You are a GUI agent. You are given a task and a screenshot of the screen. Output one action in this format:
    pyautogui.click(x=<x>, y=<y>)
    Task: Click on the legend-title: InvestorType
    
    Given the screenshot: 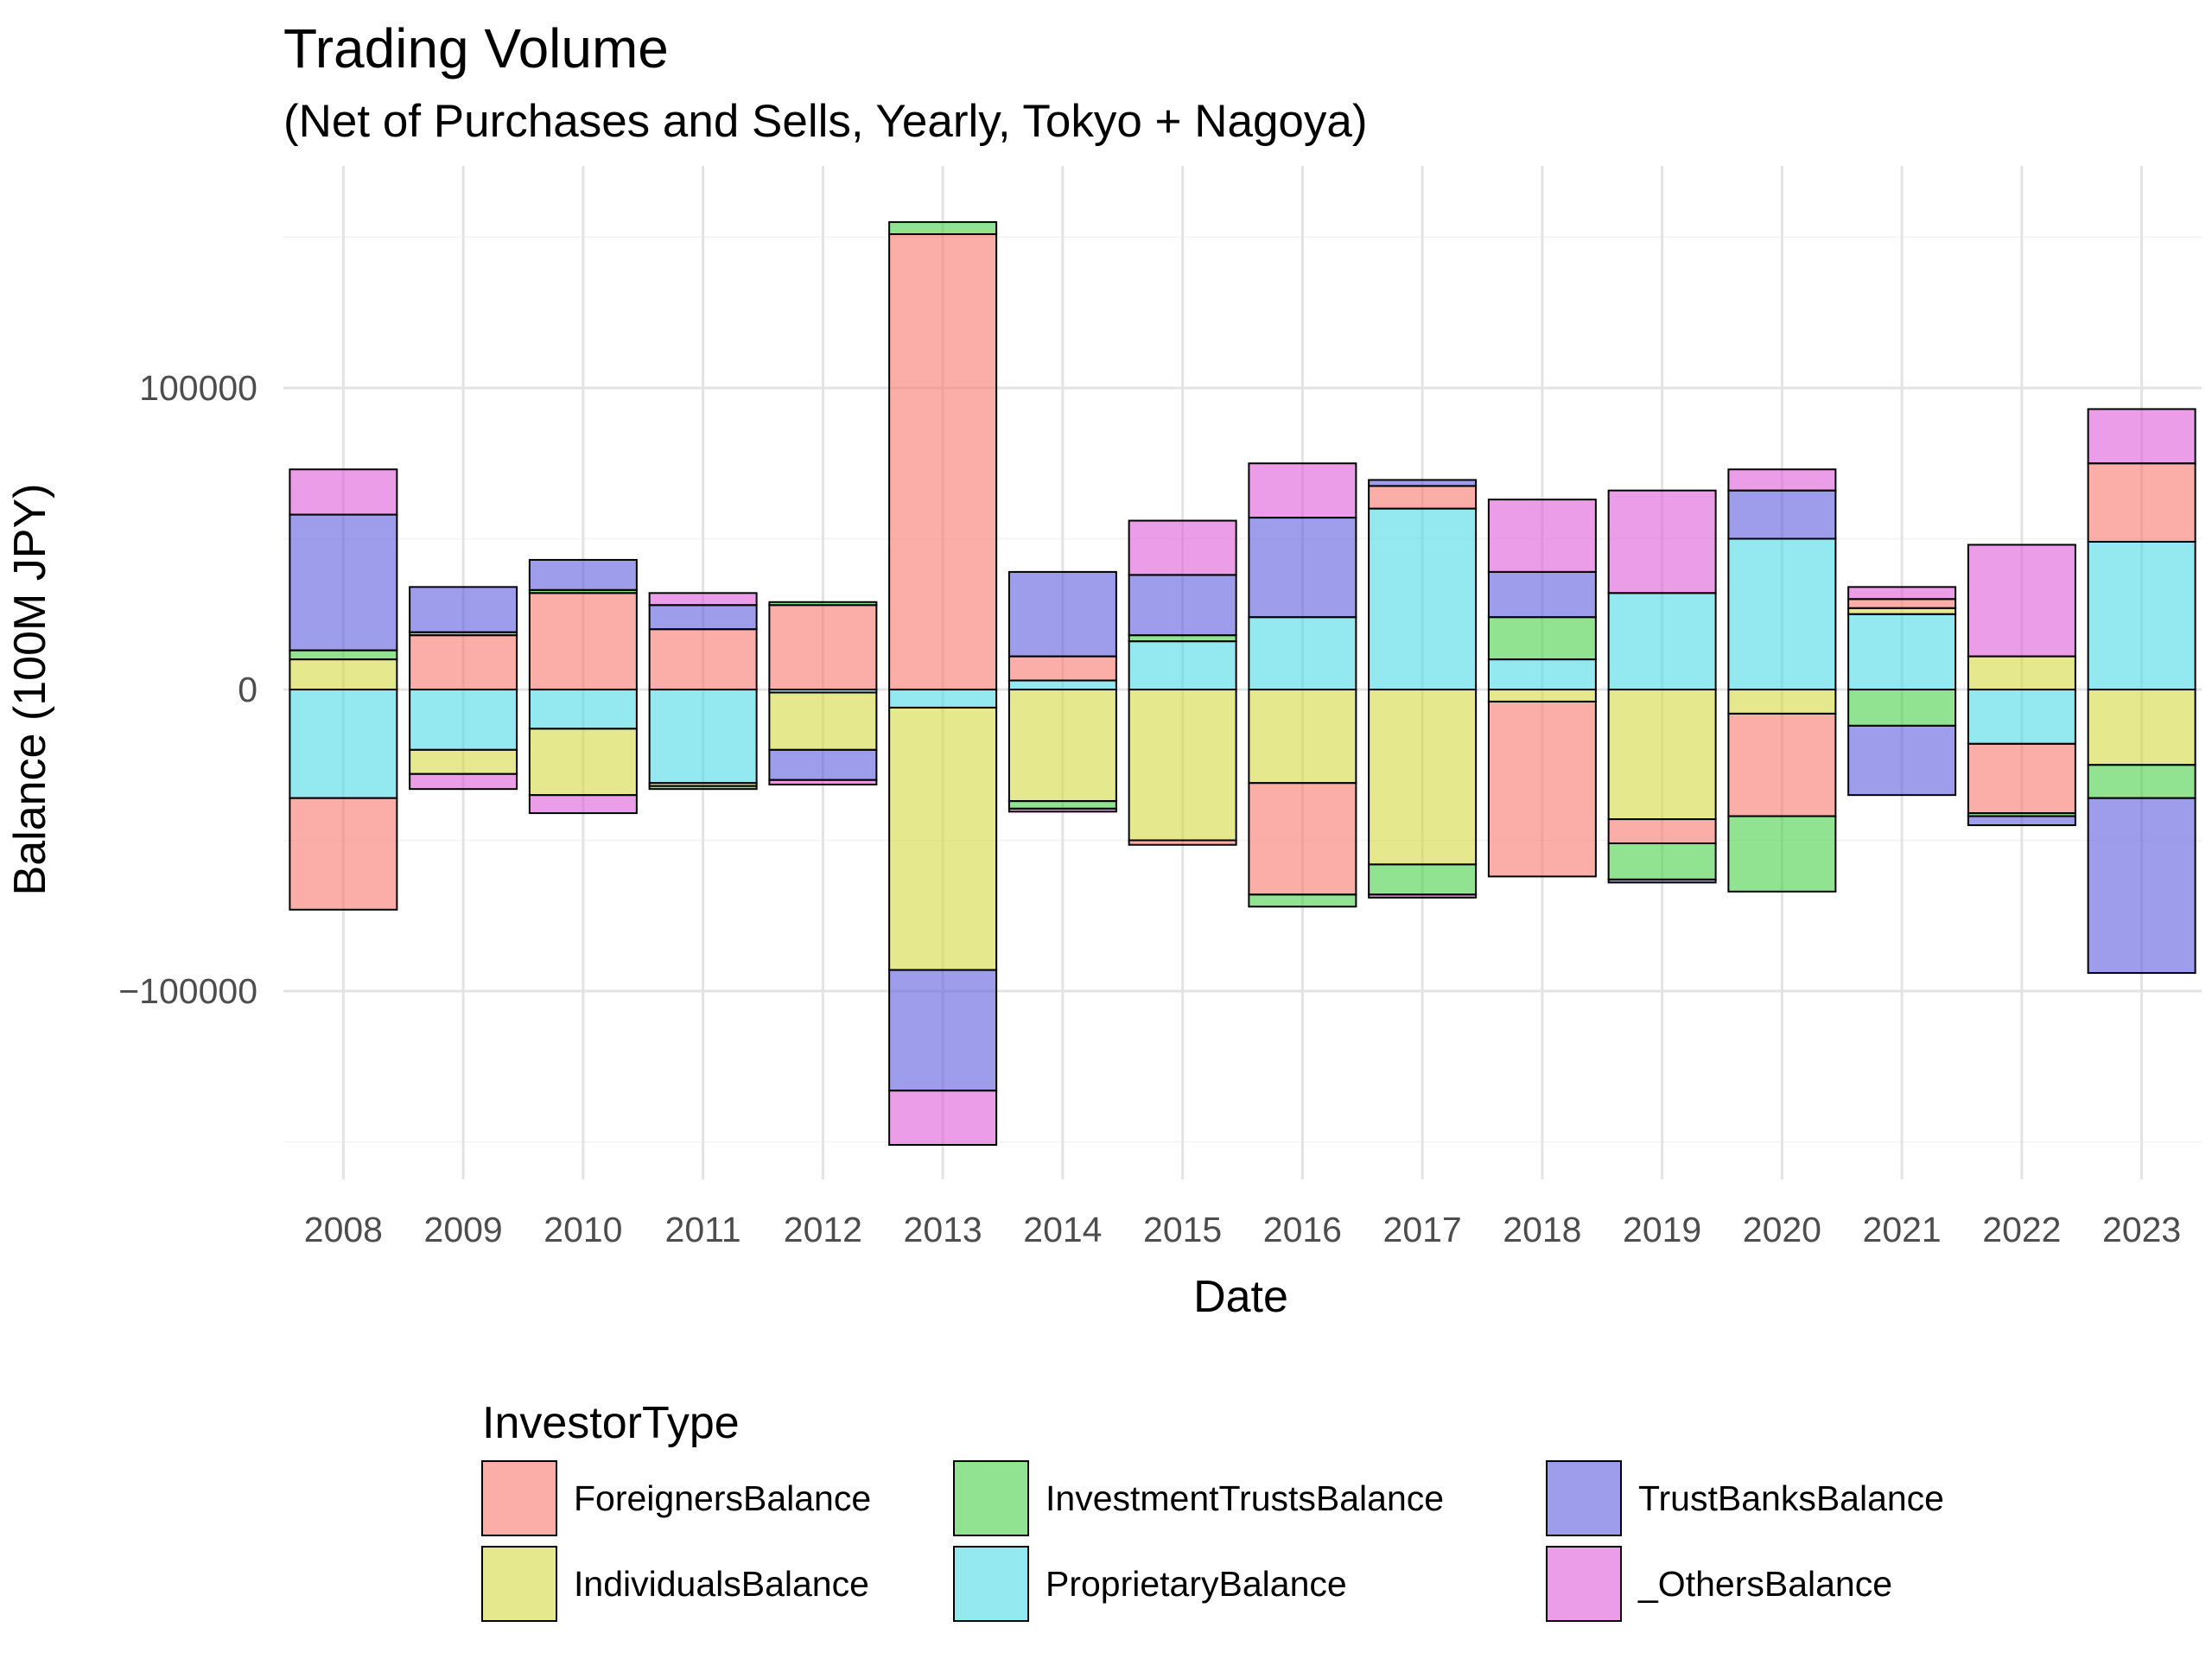 What is the action you would take?
    pyautogui.click(x=611, y=1423)
    